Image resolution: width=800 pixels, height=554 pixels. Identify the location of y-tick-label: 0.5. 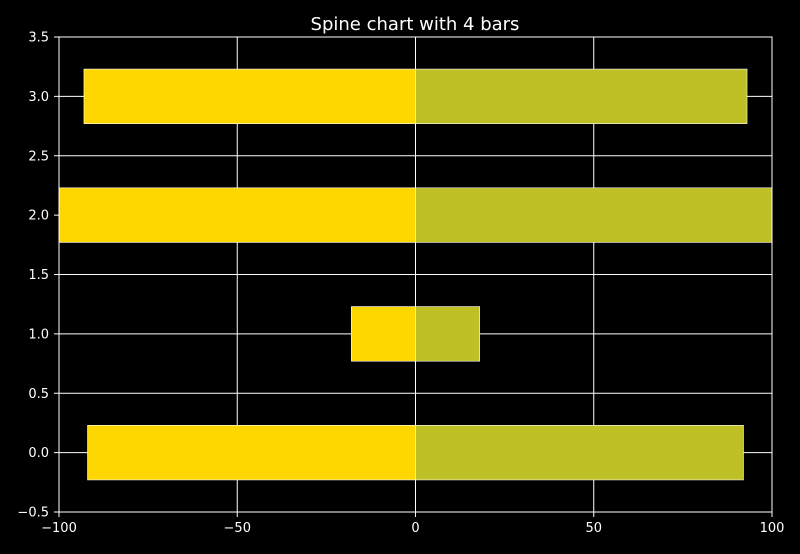
(38, 394).